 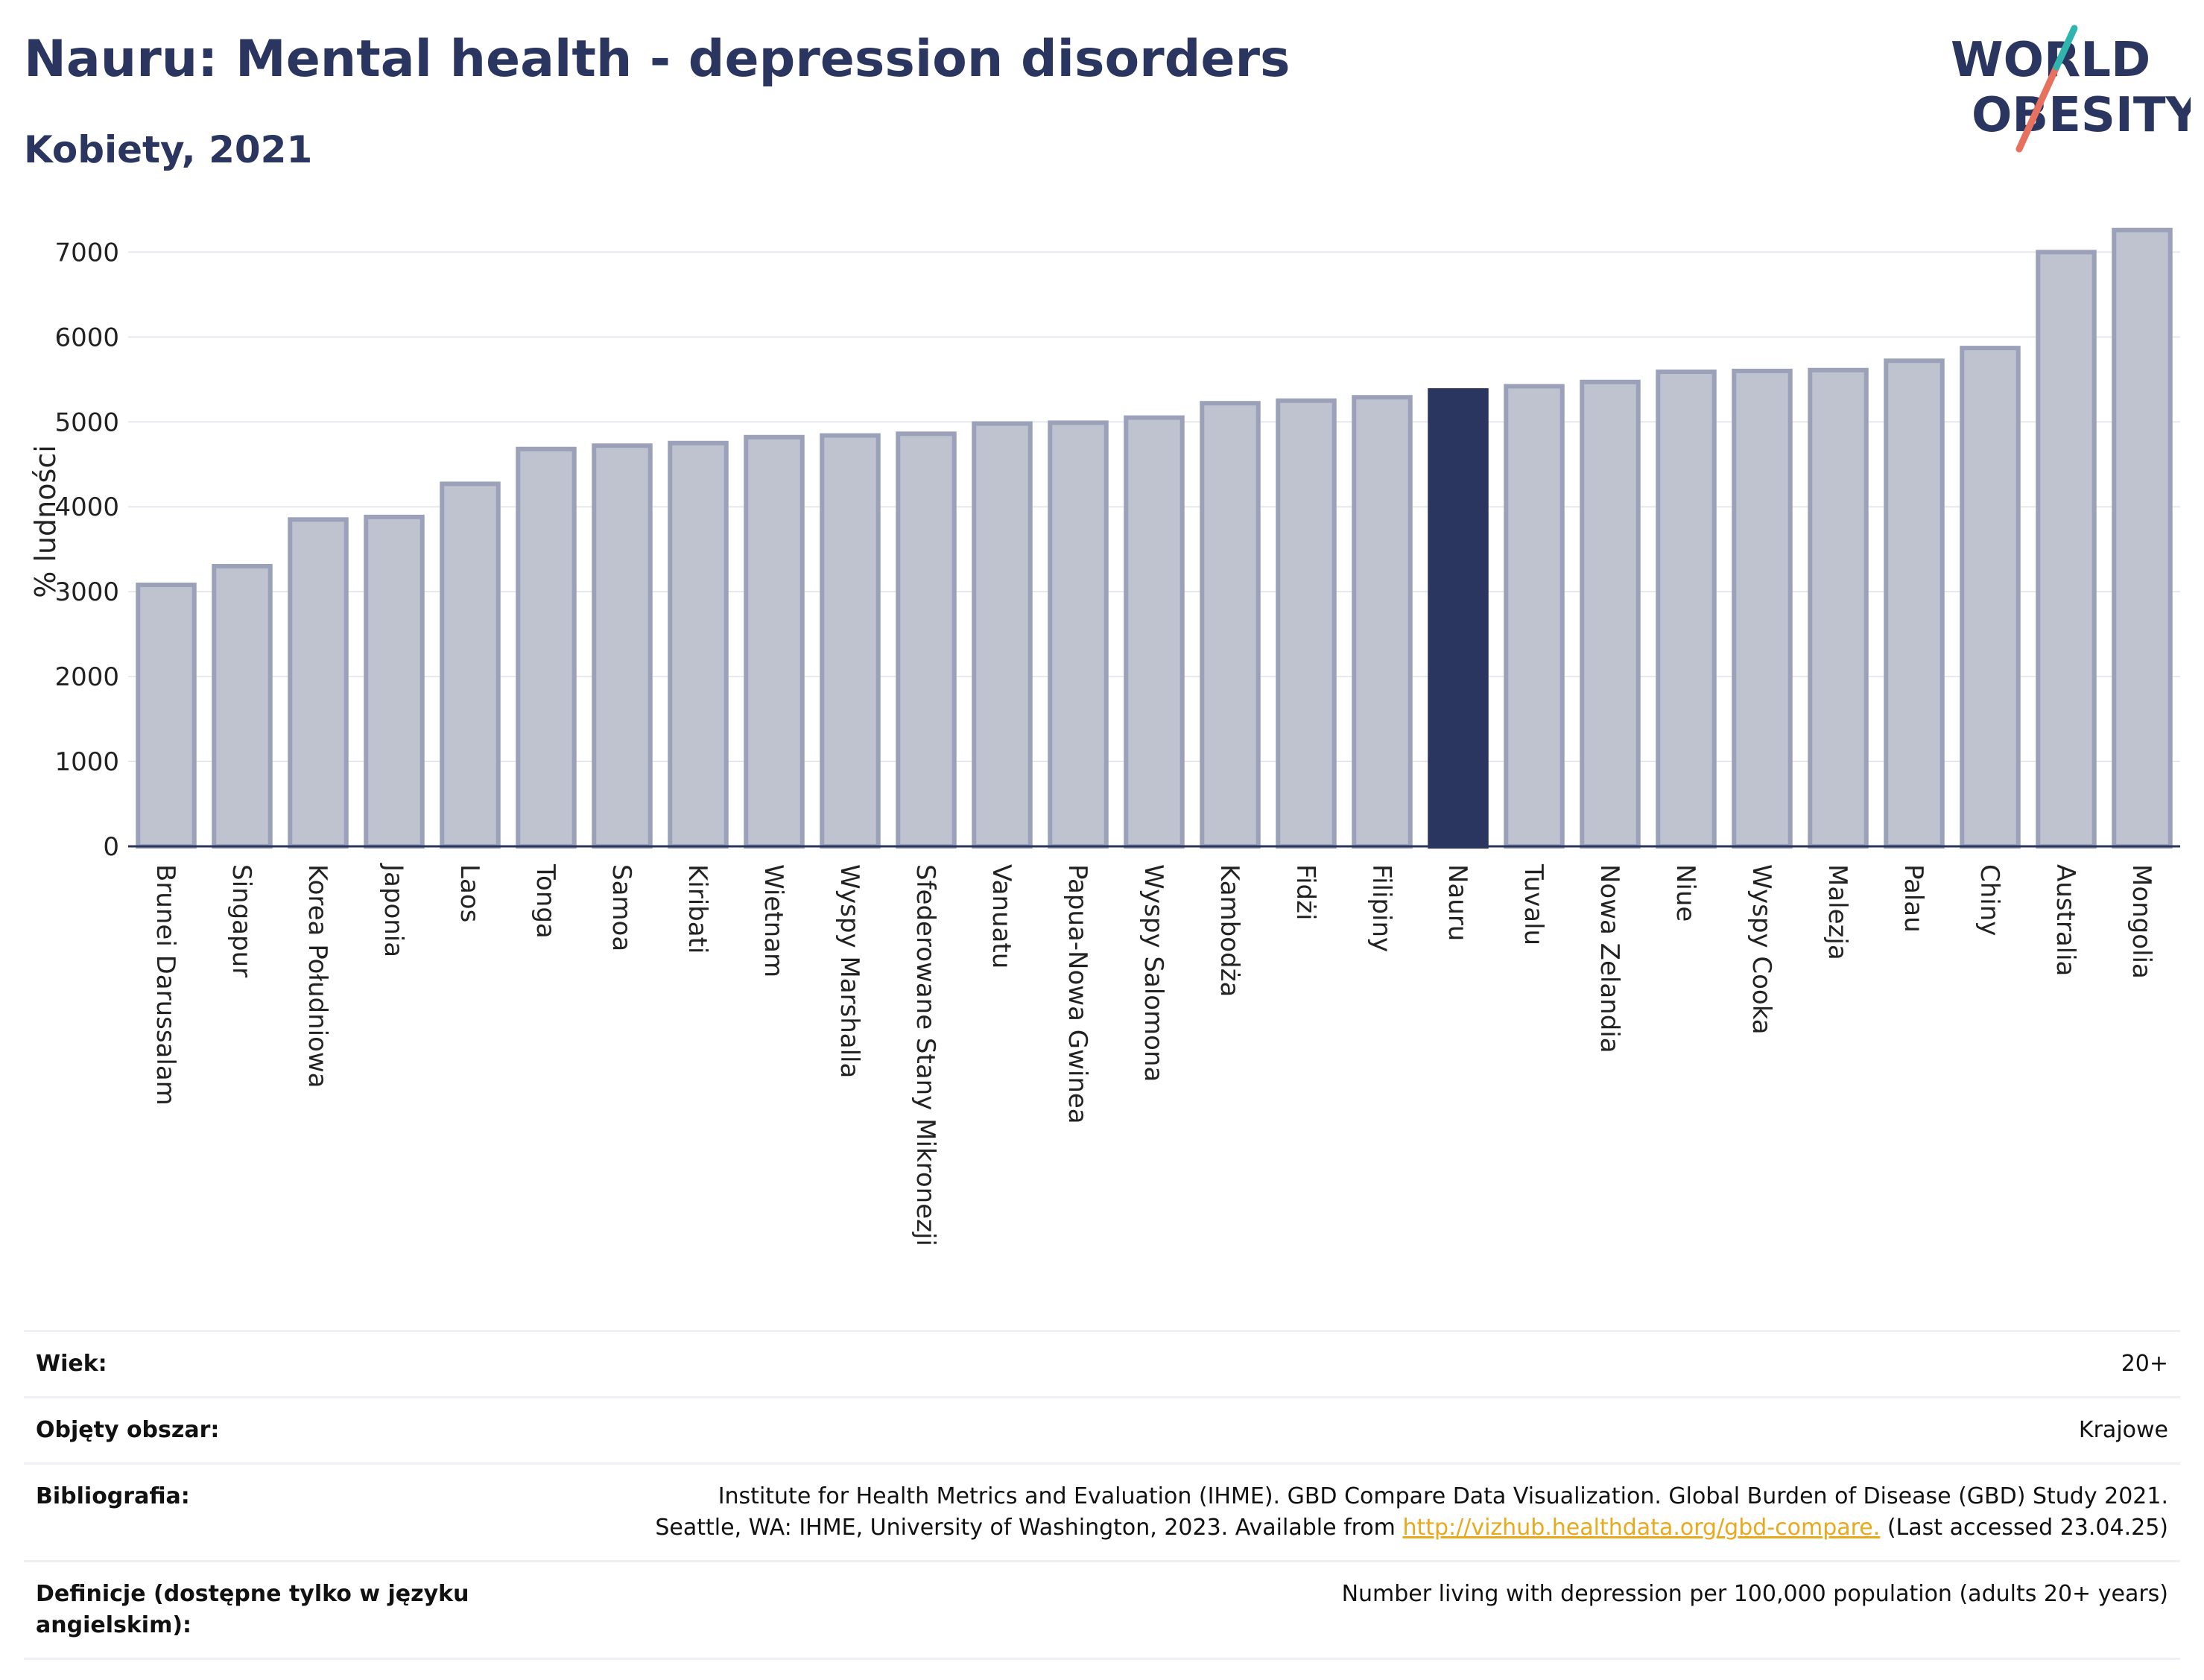 I want to click on bar-palau, so click(x=1915, y=603).